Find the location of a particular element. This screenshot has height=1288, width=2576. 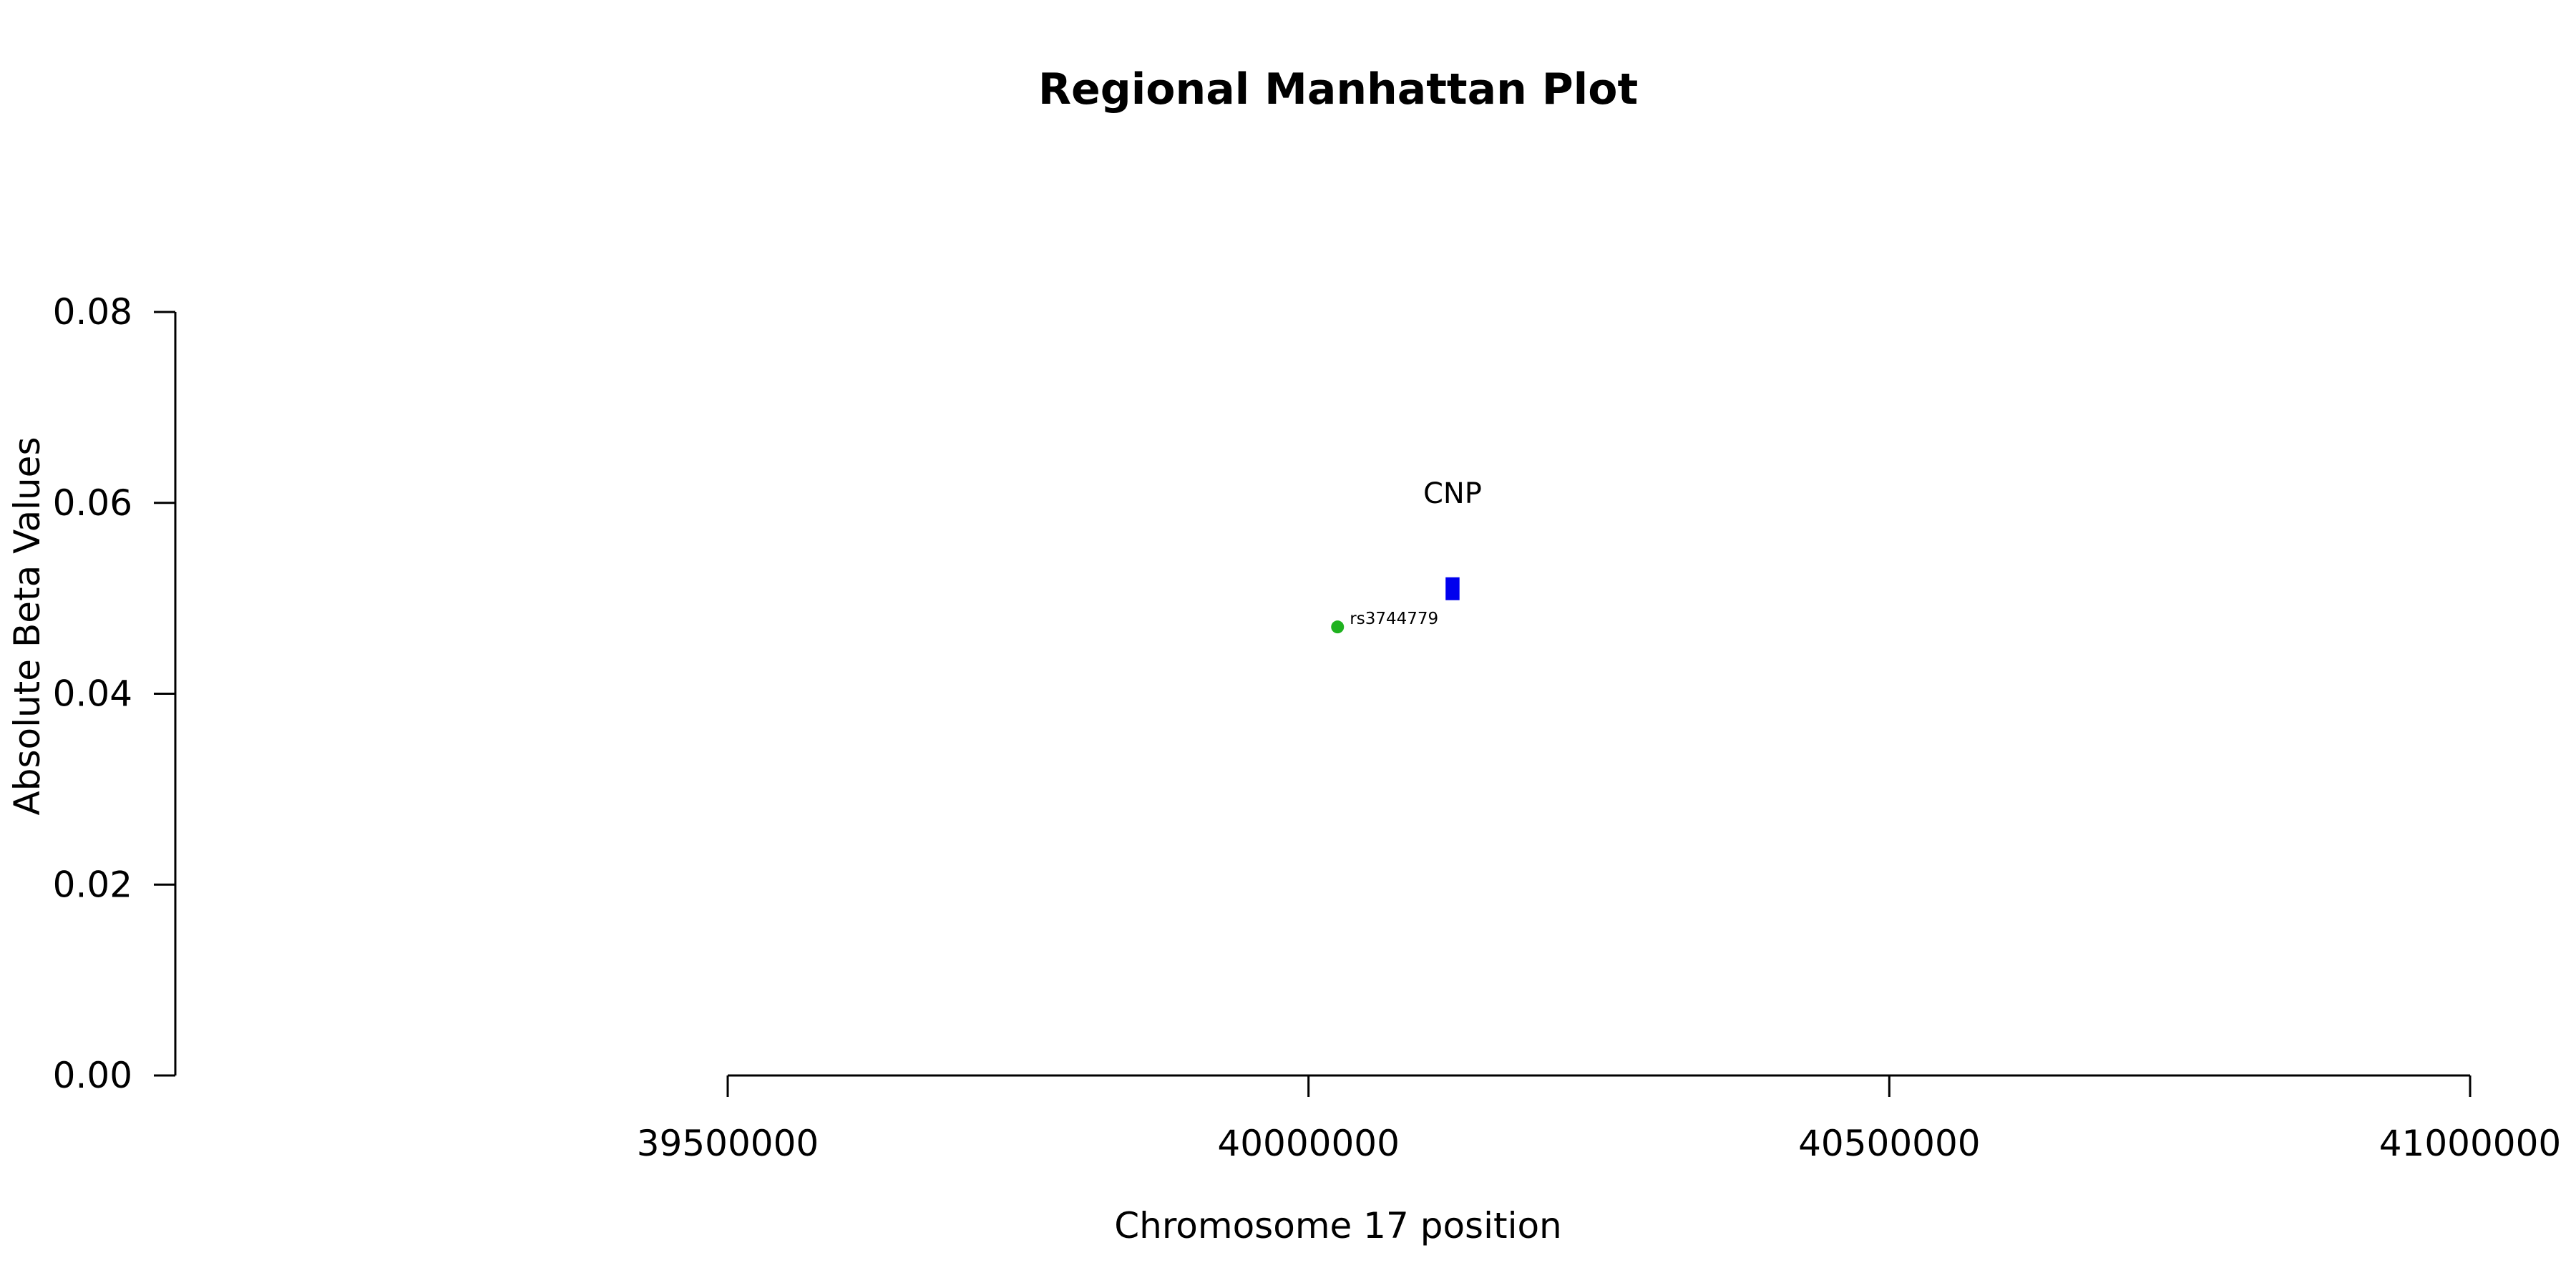

x-axis-label: Chromosome 17 position is located at coordinates (1338, 1225).